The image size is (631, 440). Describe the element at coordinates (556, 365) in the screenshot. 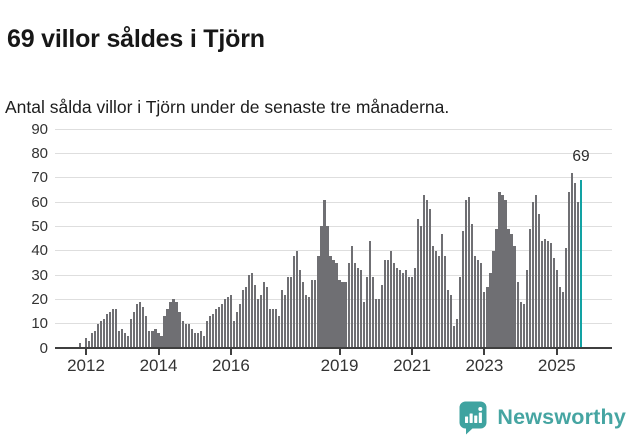

I see `x-axis-label: 2025` at that location.